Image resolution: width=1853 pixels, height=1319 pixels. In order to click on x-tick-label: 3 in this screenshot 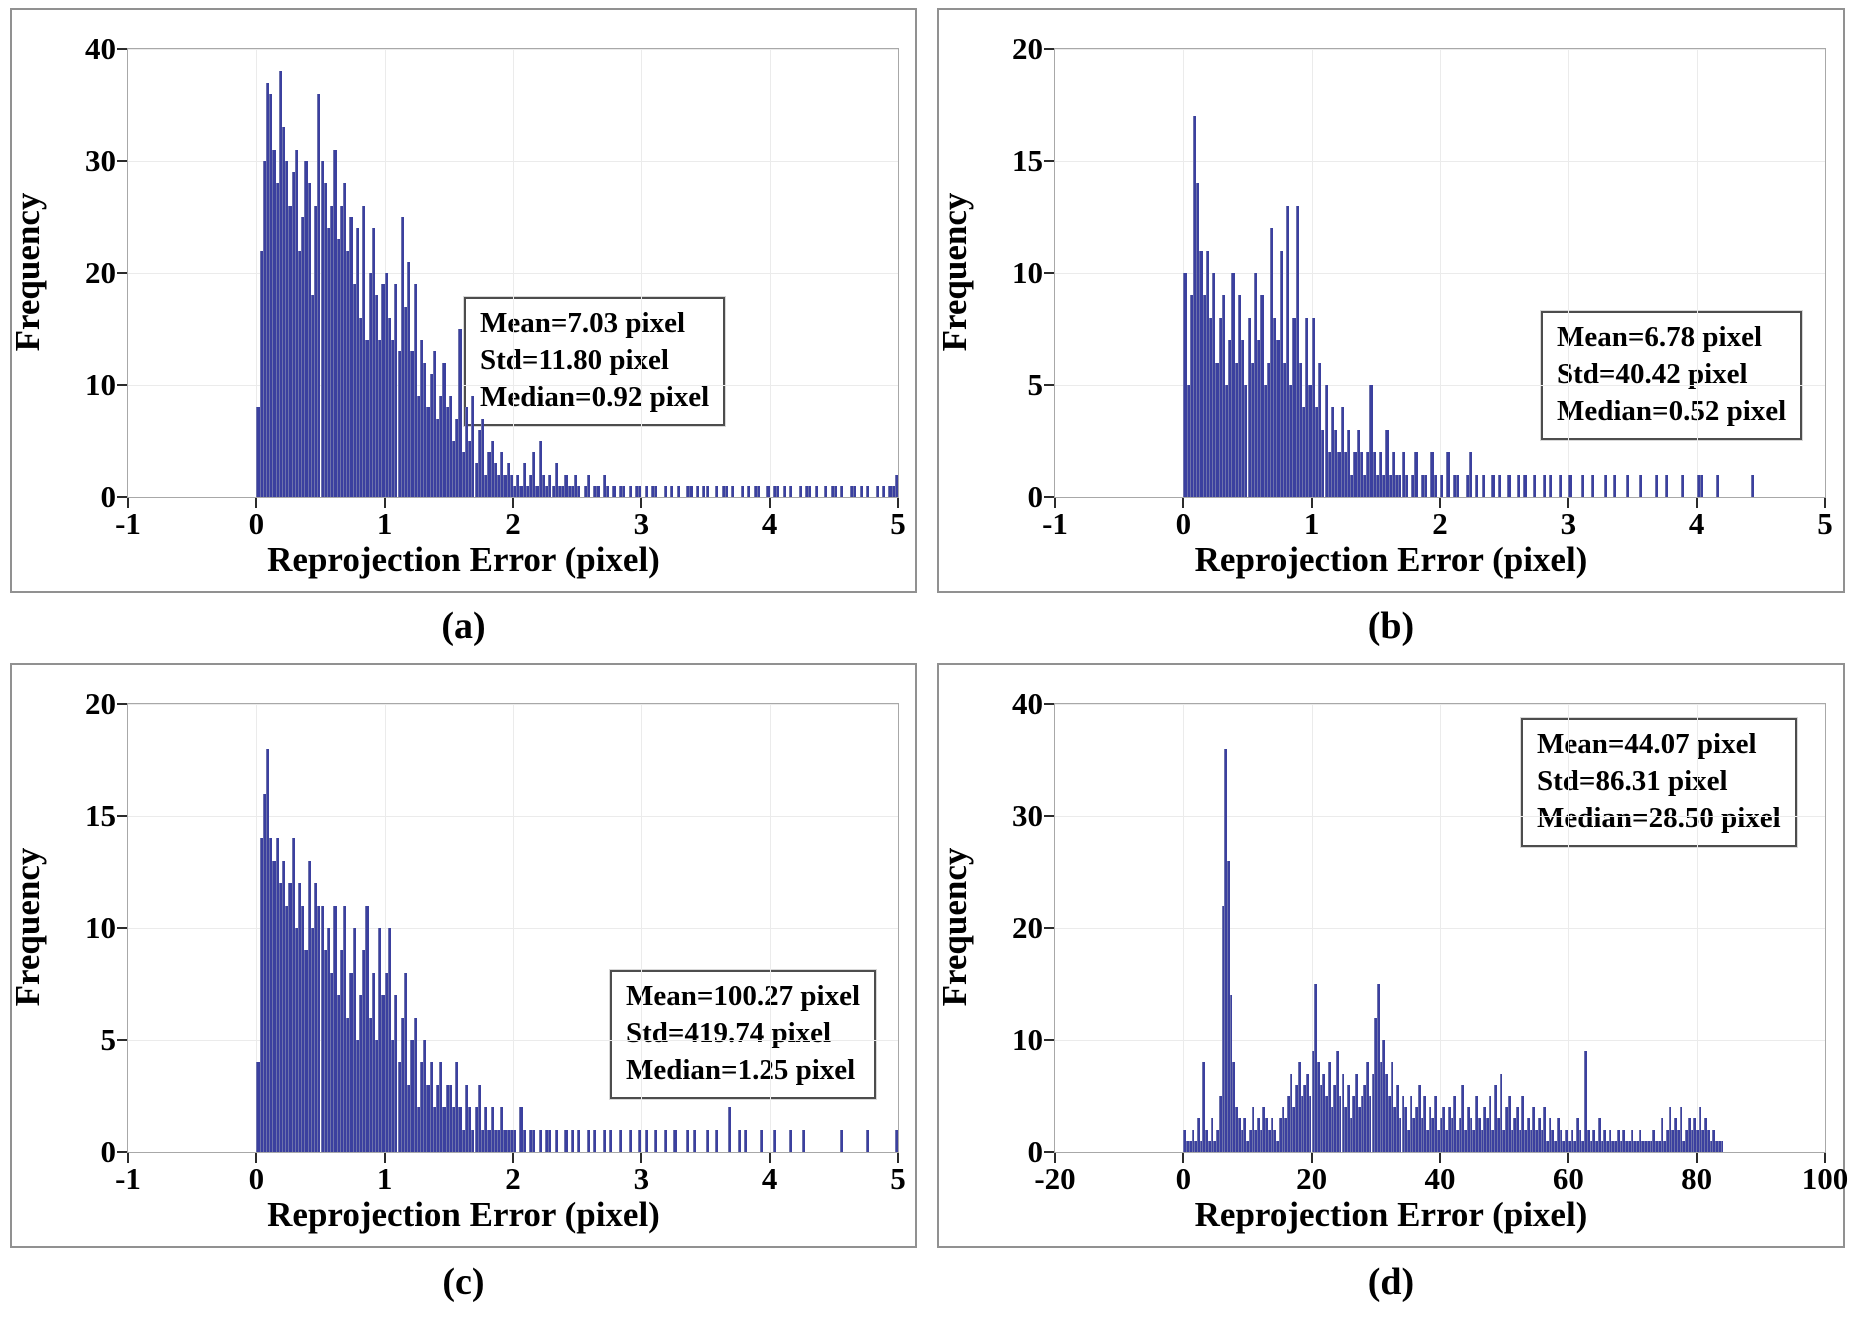, I will do `click(1568, 523)`.